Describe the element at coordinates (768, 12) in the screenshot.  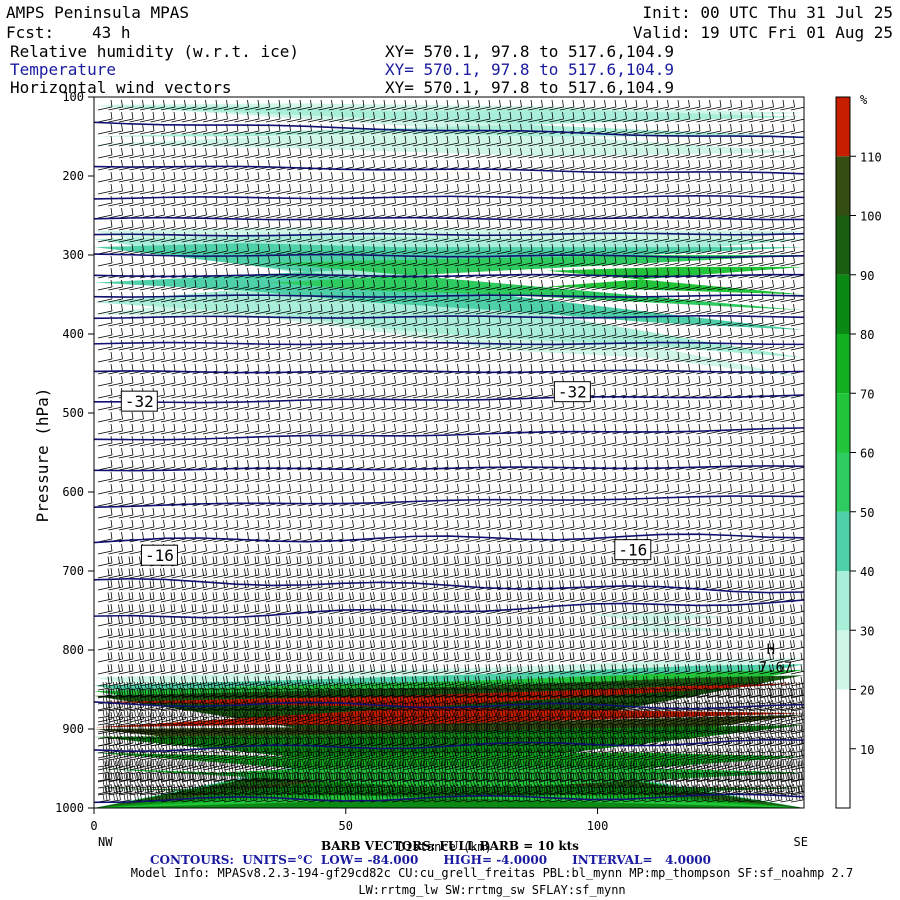
I see `init-time: Init: 00 UTC Thu 31 Jul 25` at that location.